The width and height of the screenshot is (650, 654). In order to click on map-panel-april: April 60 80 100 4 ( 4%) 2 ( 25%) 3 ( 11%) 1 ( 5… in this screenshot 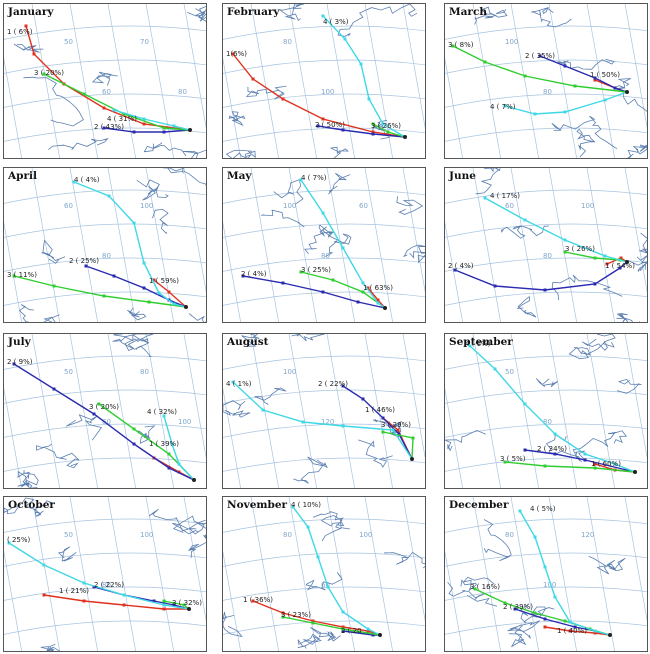, I will do `click(105, 245)`.